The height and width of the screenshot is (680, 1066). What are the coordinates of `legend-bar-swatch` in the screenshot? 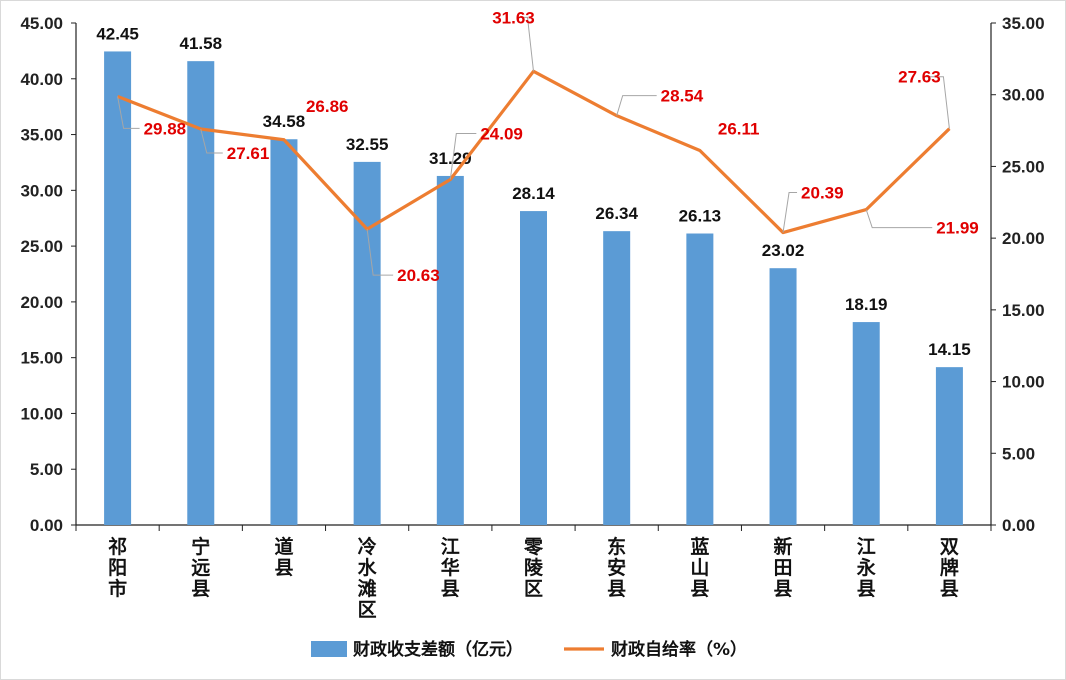 It's located at (329, 649).